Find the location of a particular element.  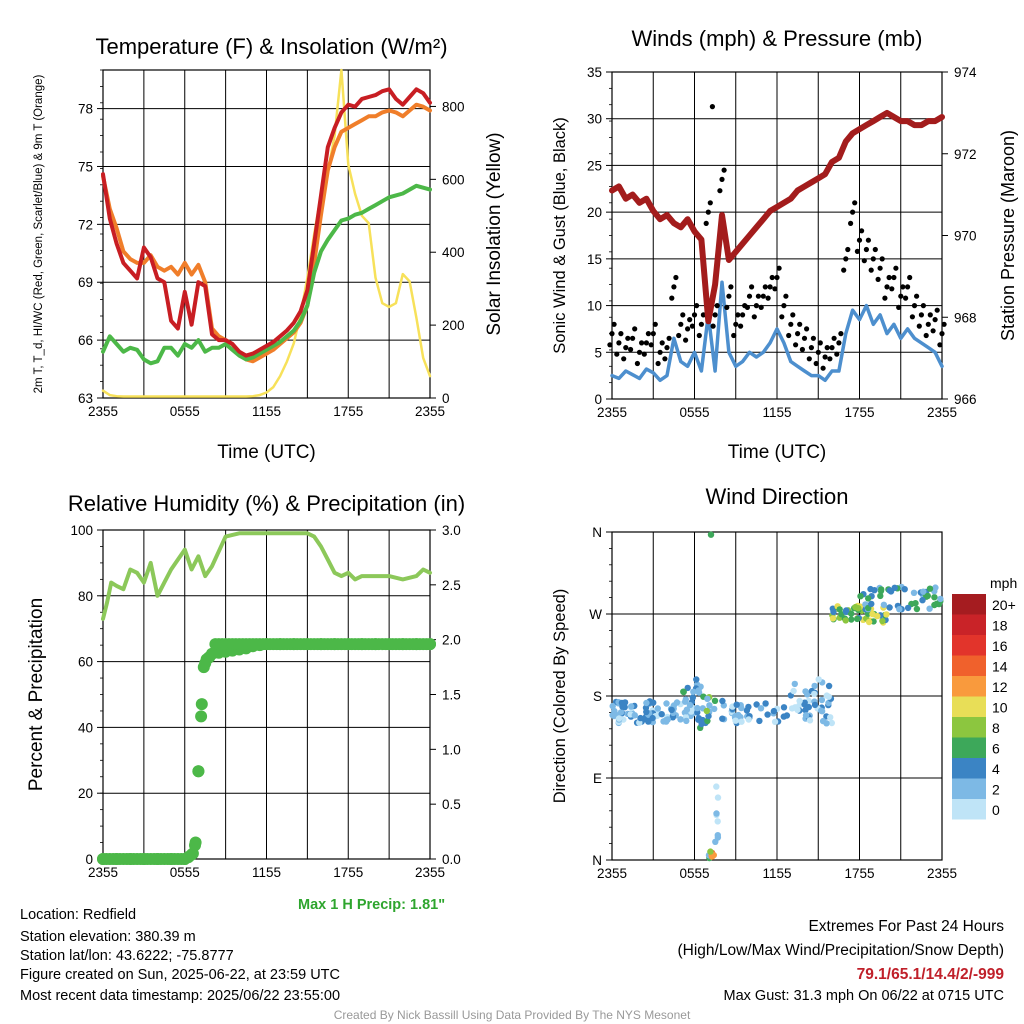

y2-tick-label: 2.0 is located at coordinates (451, 640).